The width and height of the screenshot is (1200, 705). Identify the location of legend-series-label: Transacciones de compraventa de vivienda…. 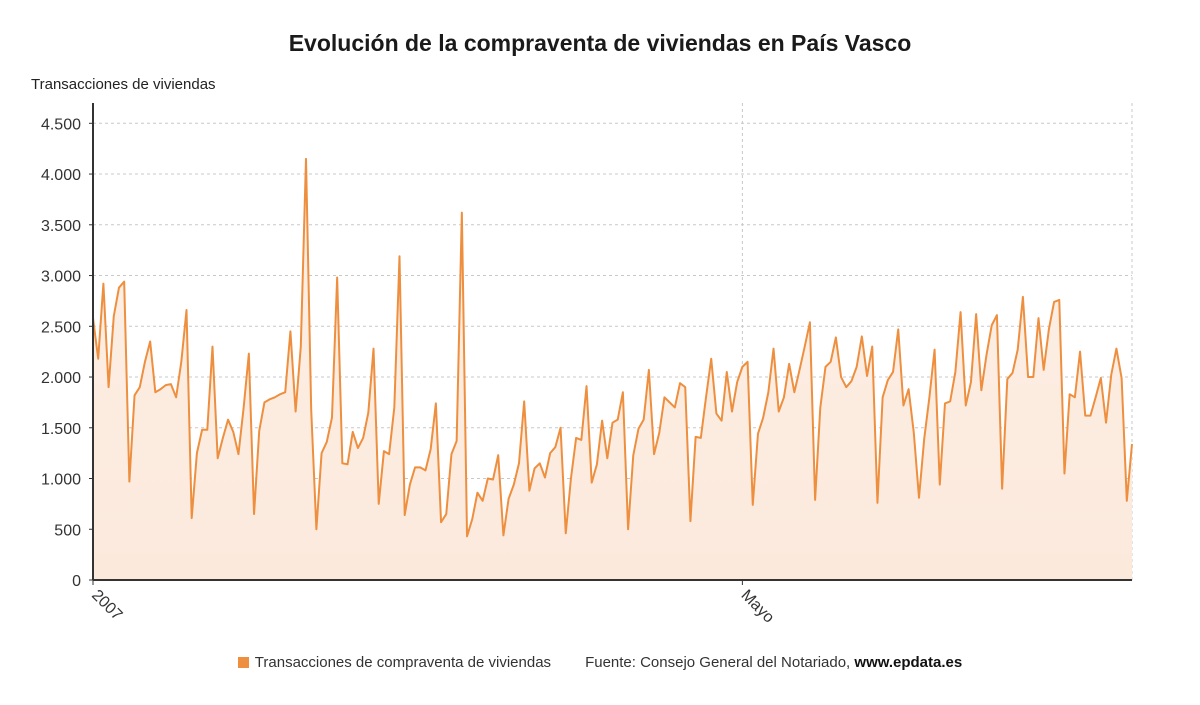
(403, 662).